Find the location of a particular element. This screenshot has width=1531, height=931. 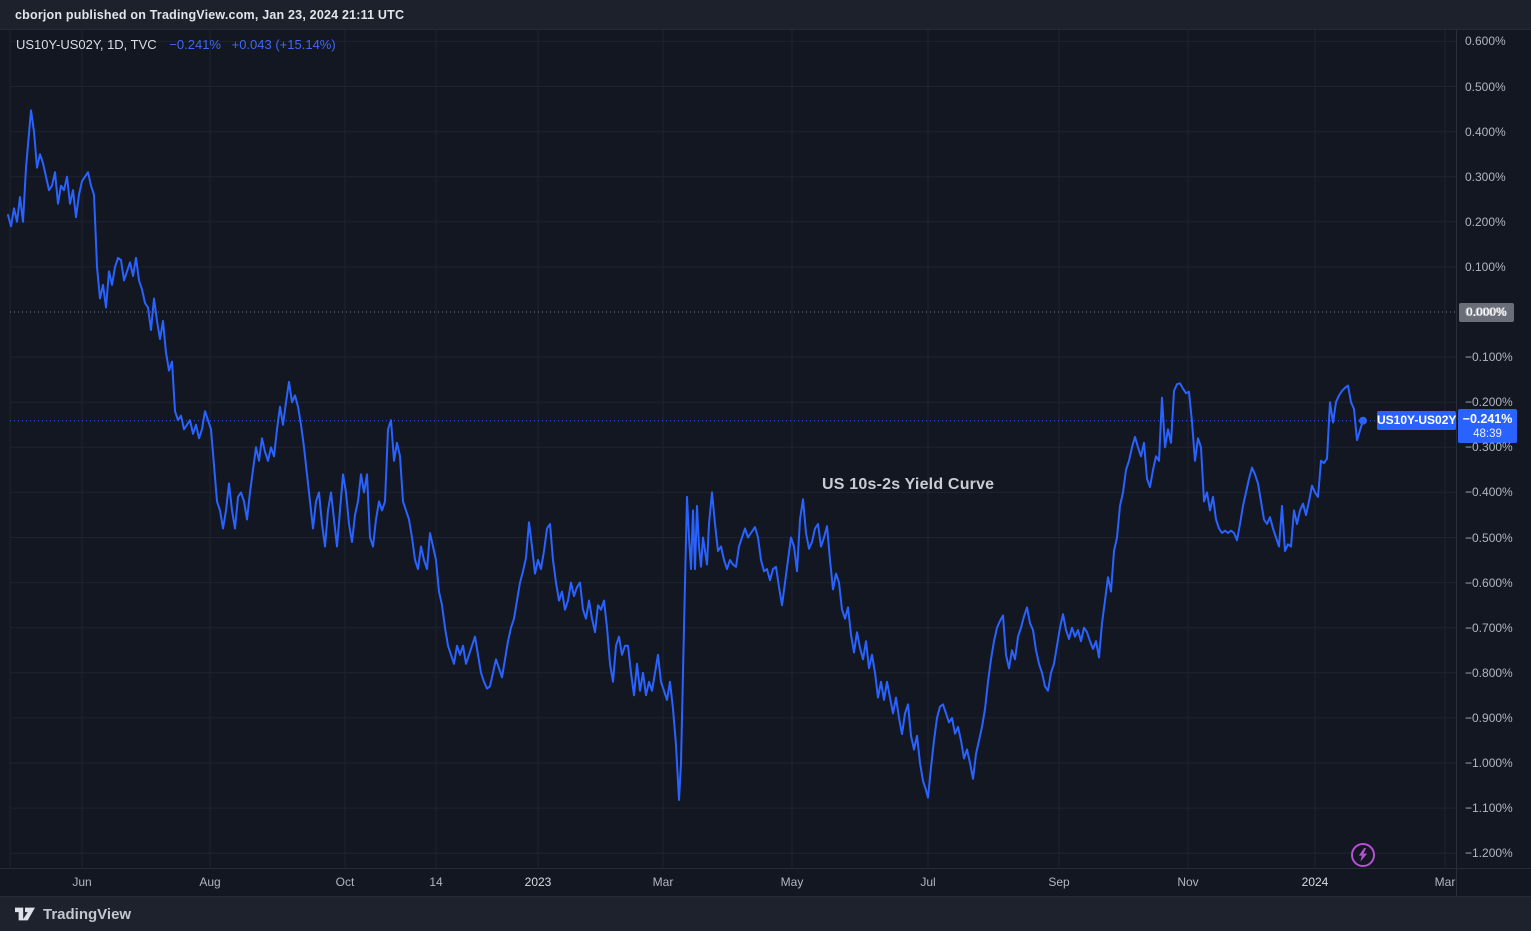

chart-title-annotation: US 10s-2s Yield Curve is located at coordinates (908, 484).